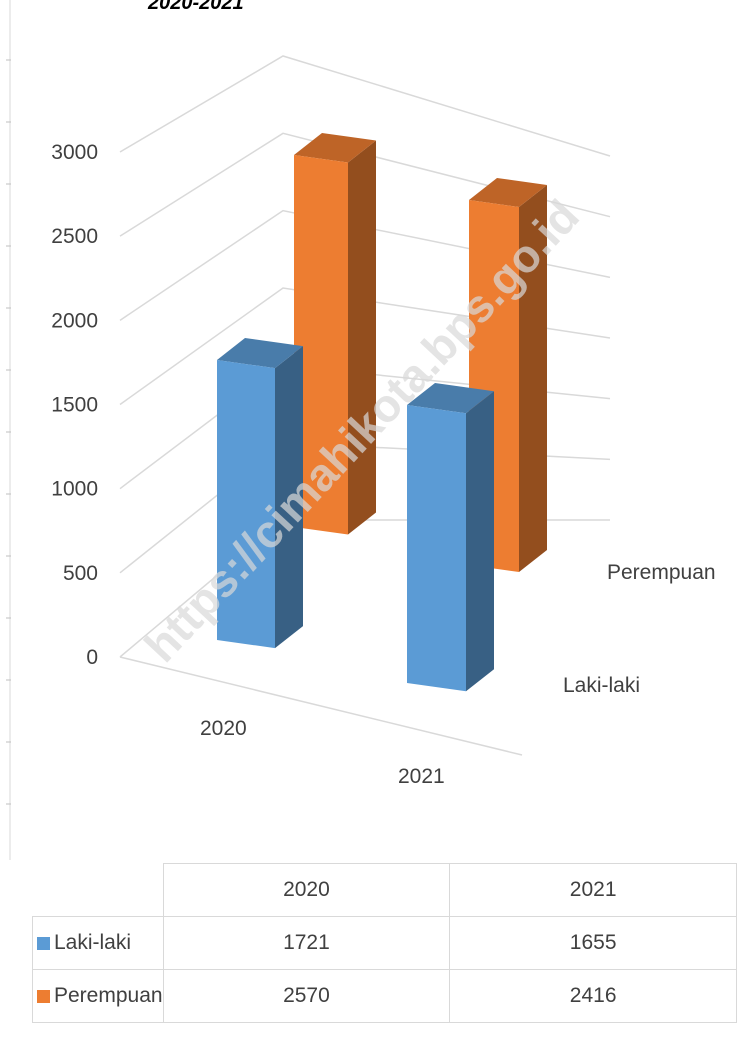 The image size is (737, 1059). I want to click on y-tick-label: 1500, so click(74, 405).